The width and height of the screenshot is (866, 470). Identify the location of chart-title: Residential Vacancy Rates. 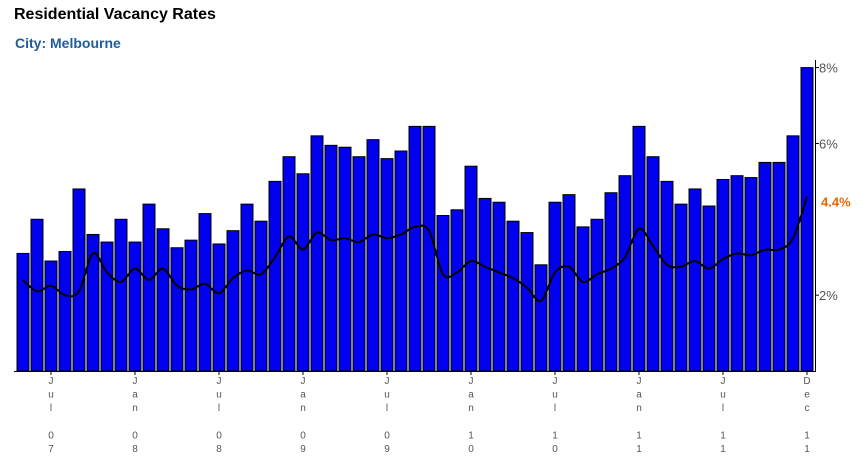
(115, 14).